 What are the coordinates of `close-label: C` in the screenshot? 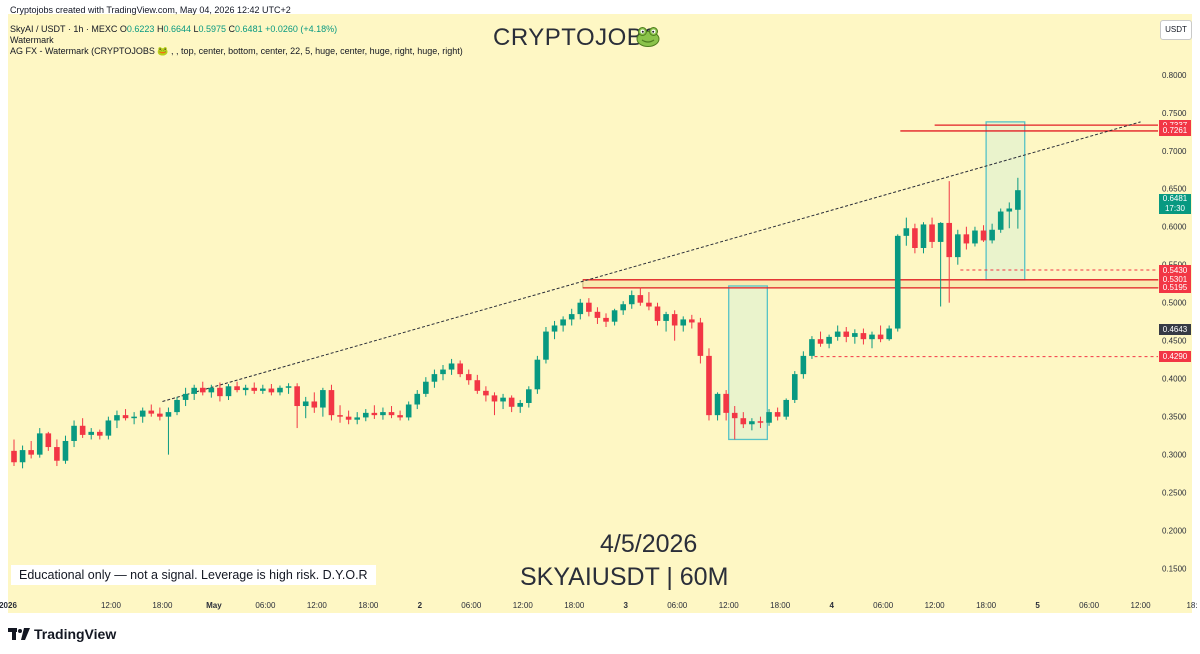 It's located at (232, 29).